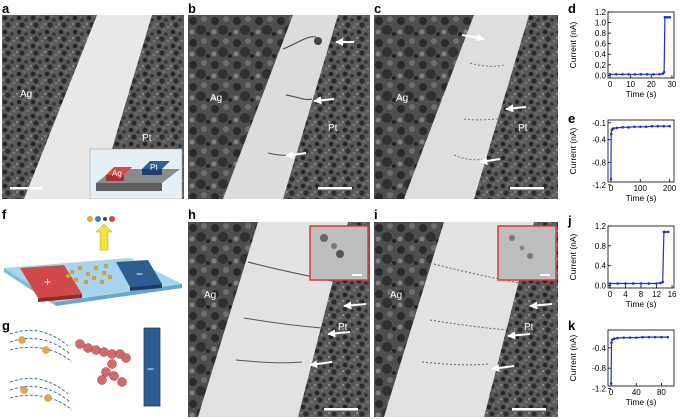 This screenshot has height=419, width=685. Describe the element at coordinates (6, 325) in the screenshot. I see `panel-label-g: g` at that location.